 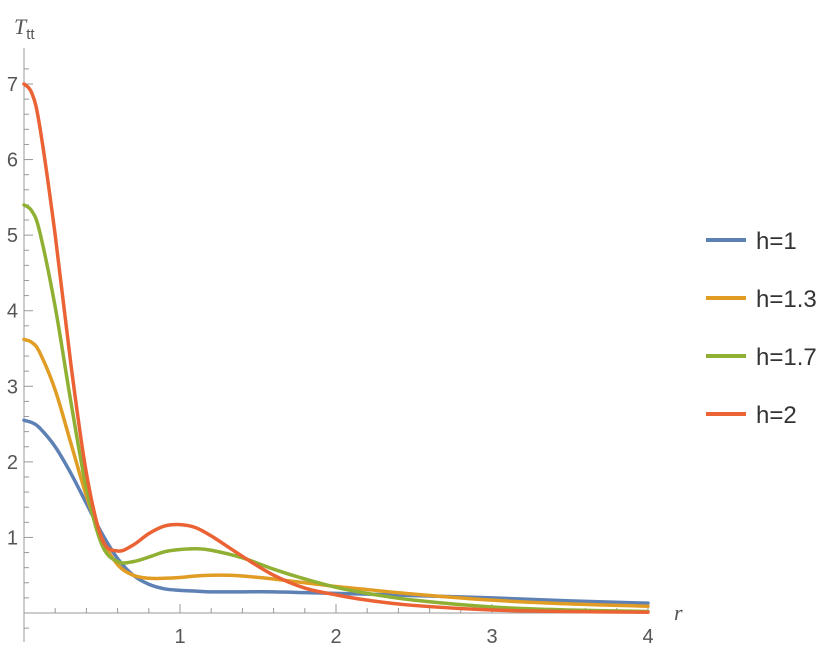 What do you see at coordinates (786, 299) in the screenshot?
I see `legend-label: h=1.3` at bounding box center [786, 299].